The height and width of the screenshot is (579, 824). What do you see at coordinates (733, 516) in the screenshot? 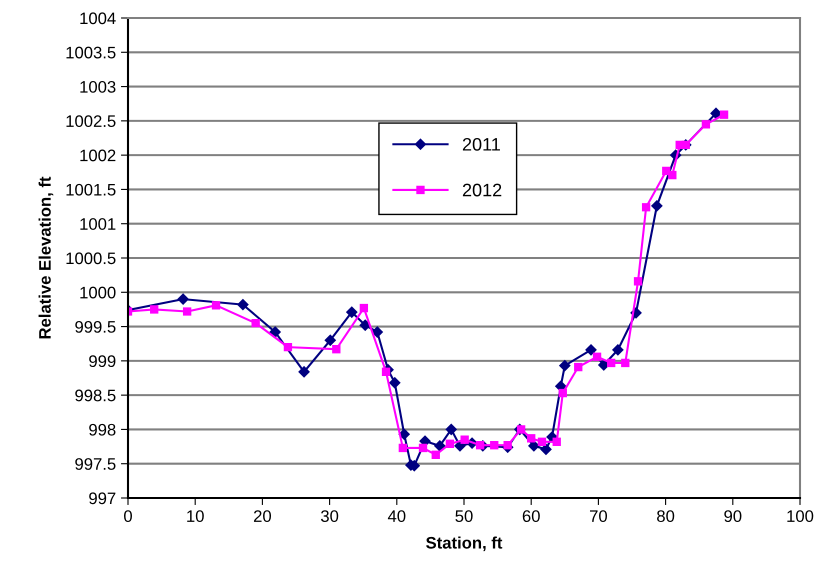
I see `x-tick-label: 90` at bounding box center [733, 516].